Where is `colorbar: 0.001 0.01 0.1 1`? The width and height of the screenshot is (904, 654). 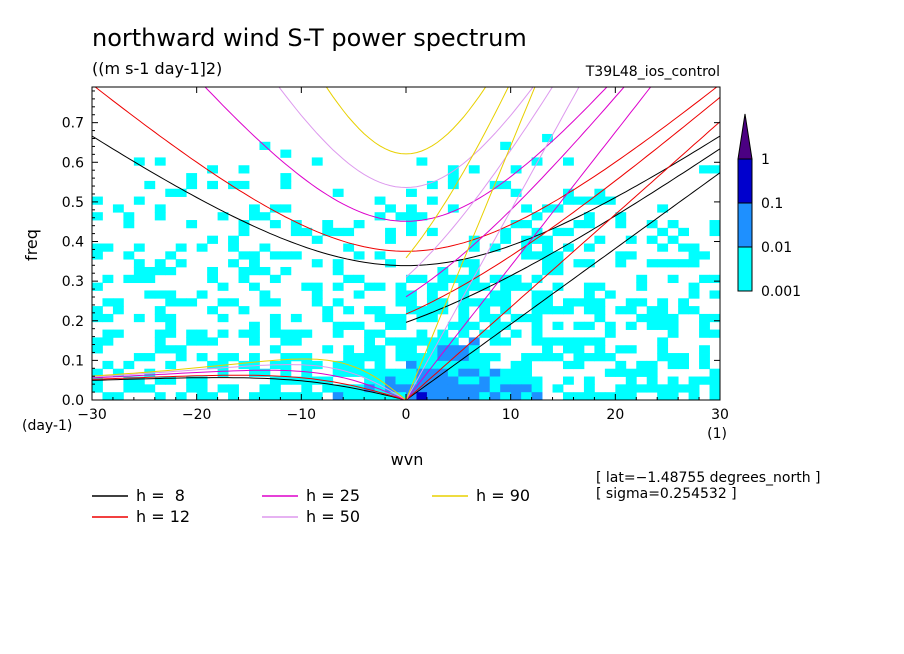 colorbar: 0.001 0.01 0.1 1 is located at coordinates (769, 206).